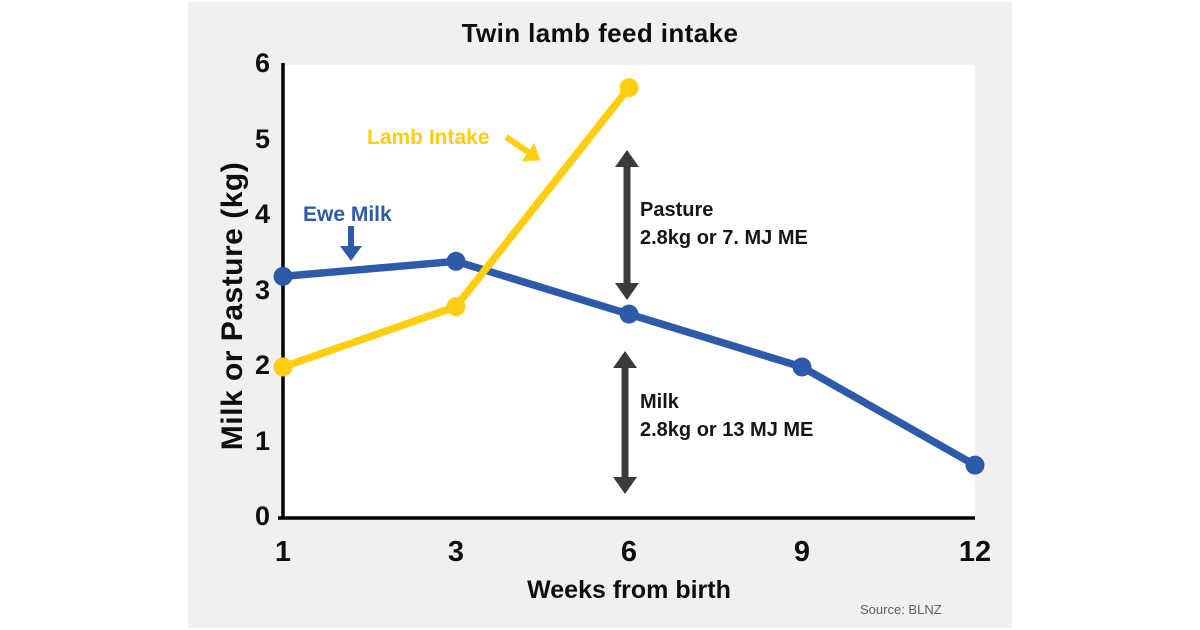  Describe the element at coordinates (531, 152) in the screenshot. I see `lamb-intake-pointer-arrow-head` at that location.